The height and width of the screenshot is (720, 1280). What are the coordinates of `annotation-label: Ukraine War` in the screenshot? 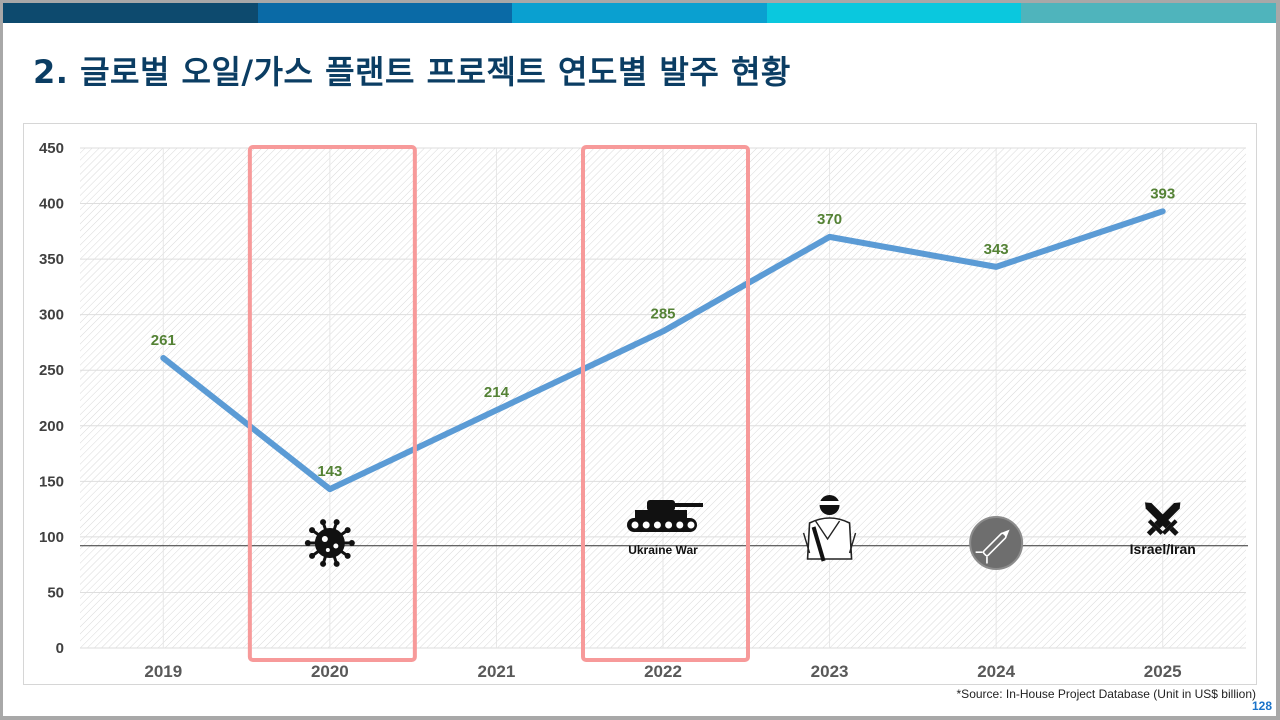 It's located at (663, 550).